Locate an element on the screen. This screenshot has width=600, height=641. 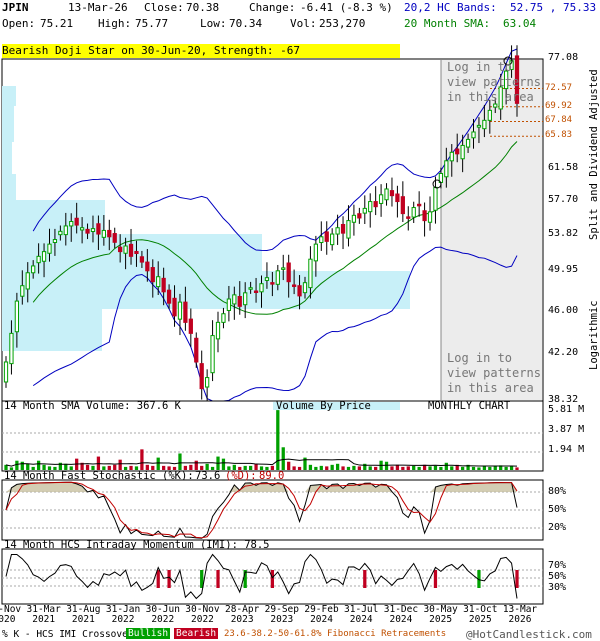
high-value: 75.77 is located at coordinates (152, 23).